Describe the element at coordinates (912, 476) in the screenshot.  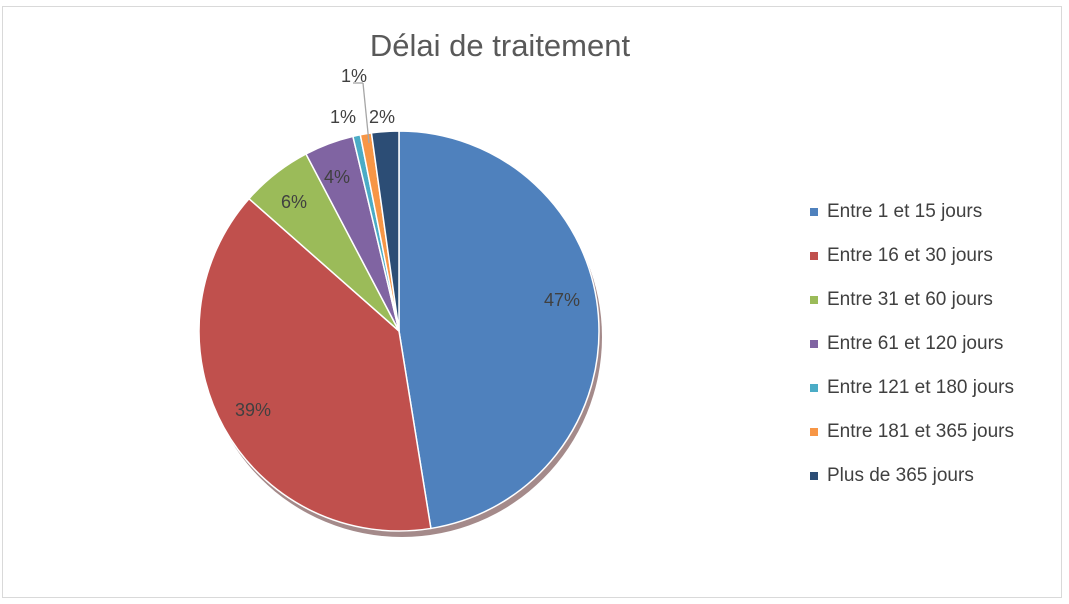
I see `legend-item: Plus de 365 jours` at that location.